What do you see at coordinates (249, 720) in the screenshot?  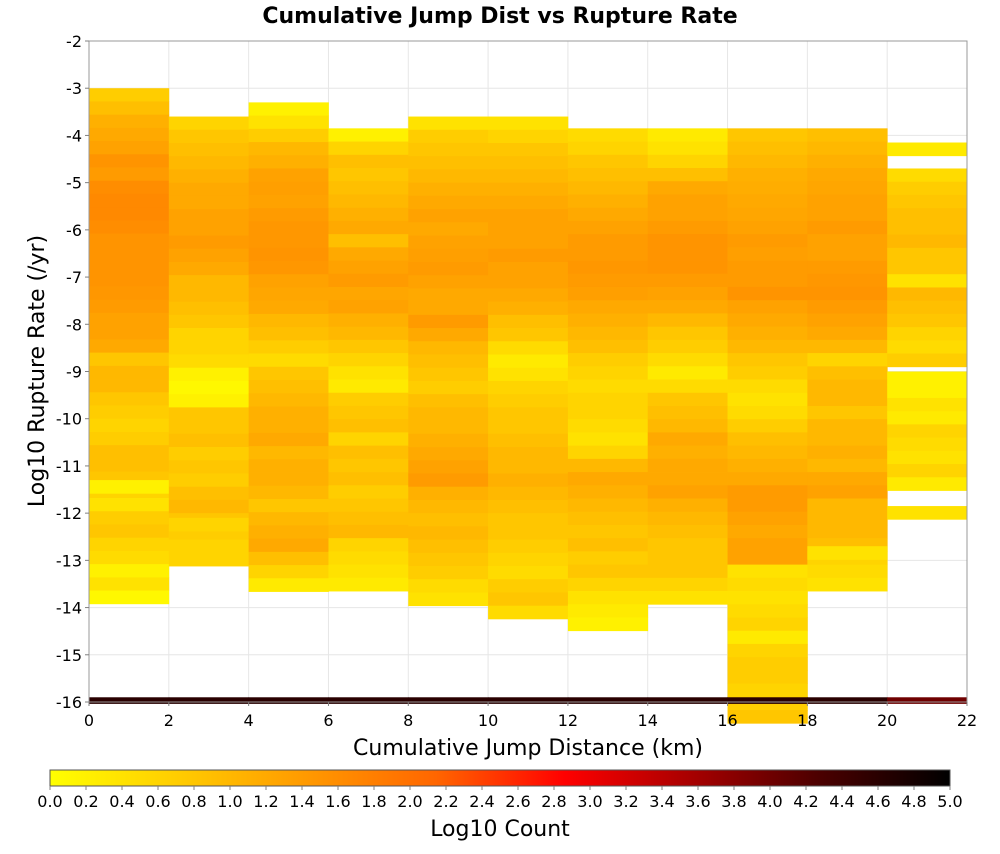 I see `x-tick-label: 4` at bounding box center [249, 720].